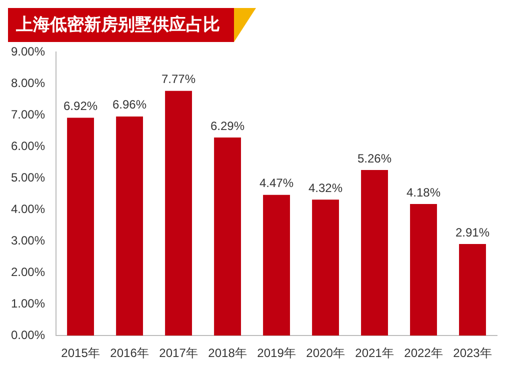 This screenshot has width=523, height=377. What do you see at coordinates (28, 145) in the screenshot?
I see `y-tick-label: 6.00%` at bounding box center [28, 145].